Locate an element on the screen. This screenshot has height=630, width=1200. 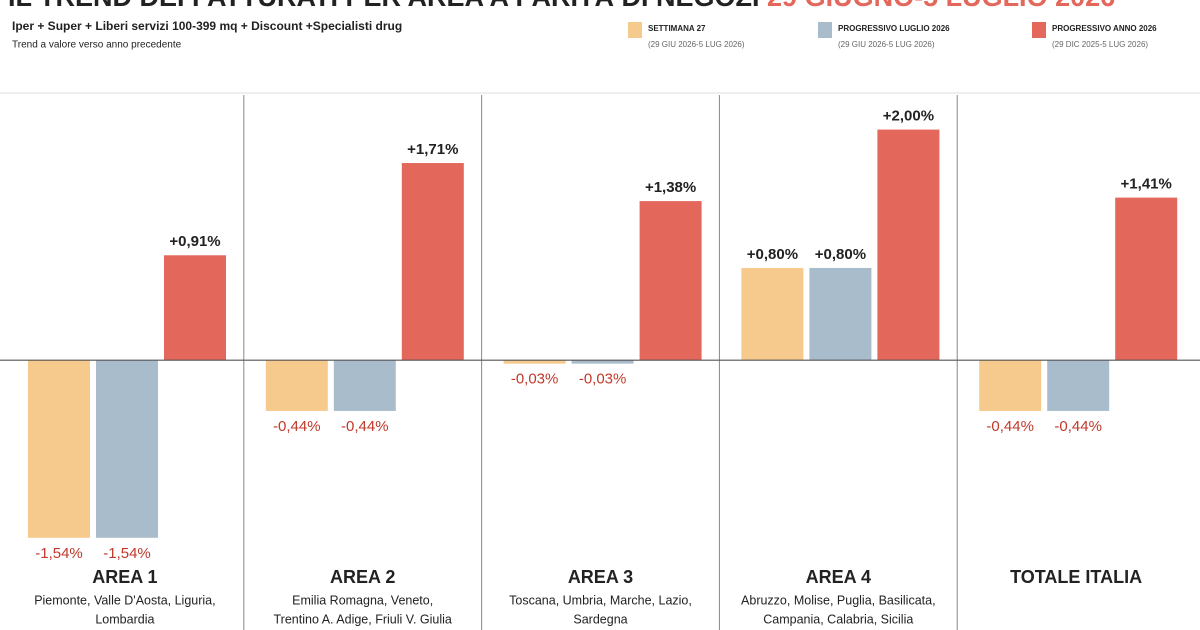
category-detail: Lombardia is located at coordinates (124, 619).